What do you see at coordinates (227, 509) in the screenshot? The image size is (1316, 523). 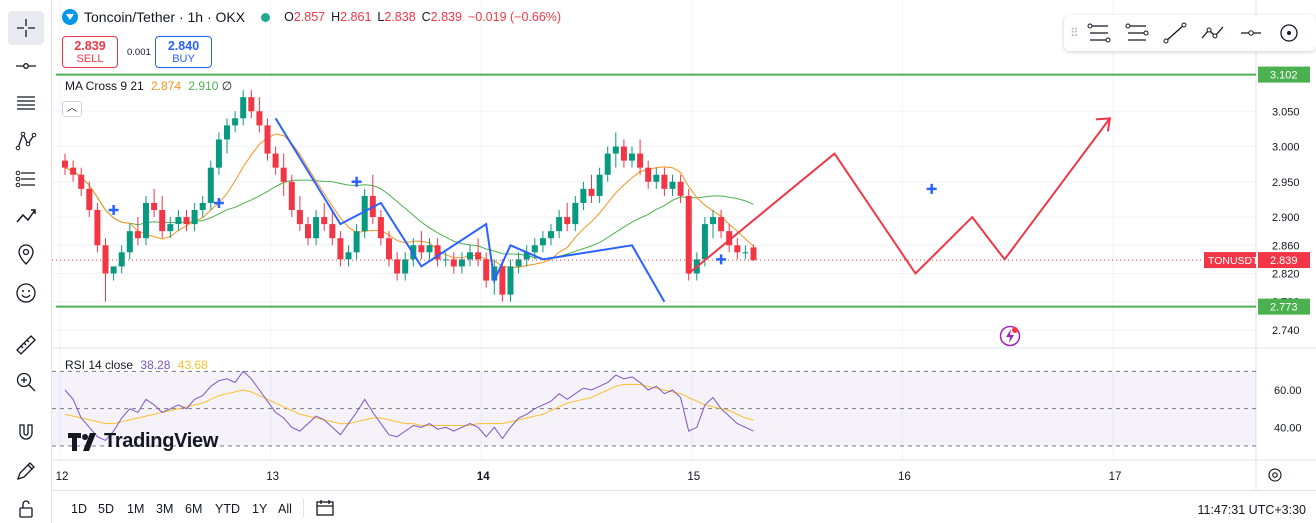 I see `range-ytd-button: YTD` at bounding box center [227, 509].